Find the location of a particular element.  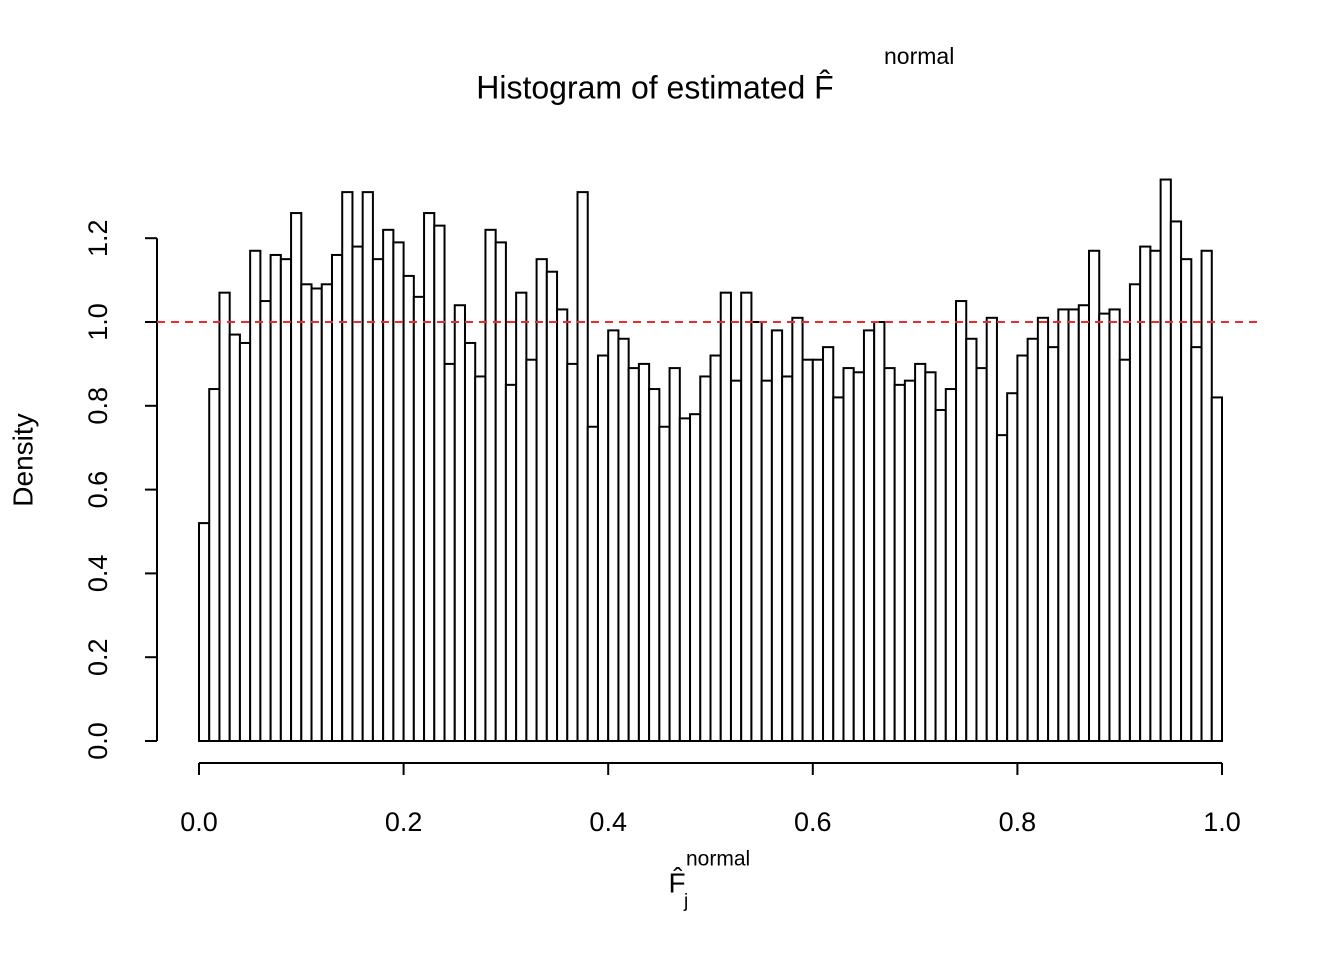

x-axis-label-subscript: j is located at coordinates (685, 901).